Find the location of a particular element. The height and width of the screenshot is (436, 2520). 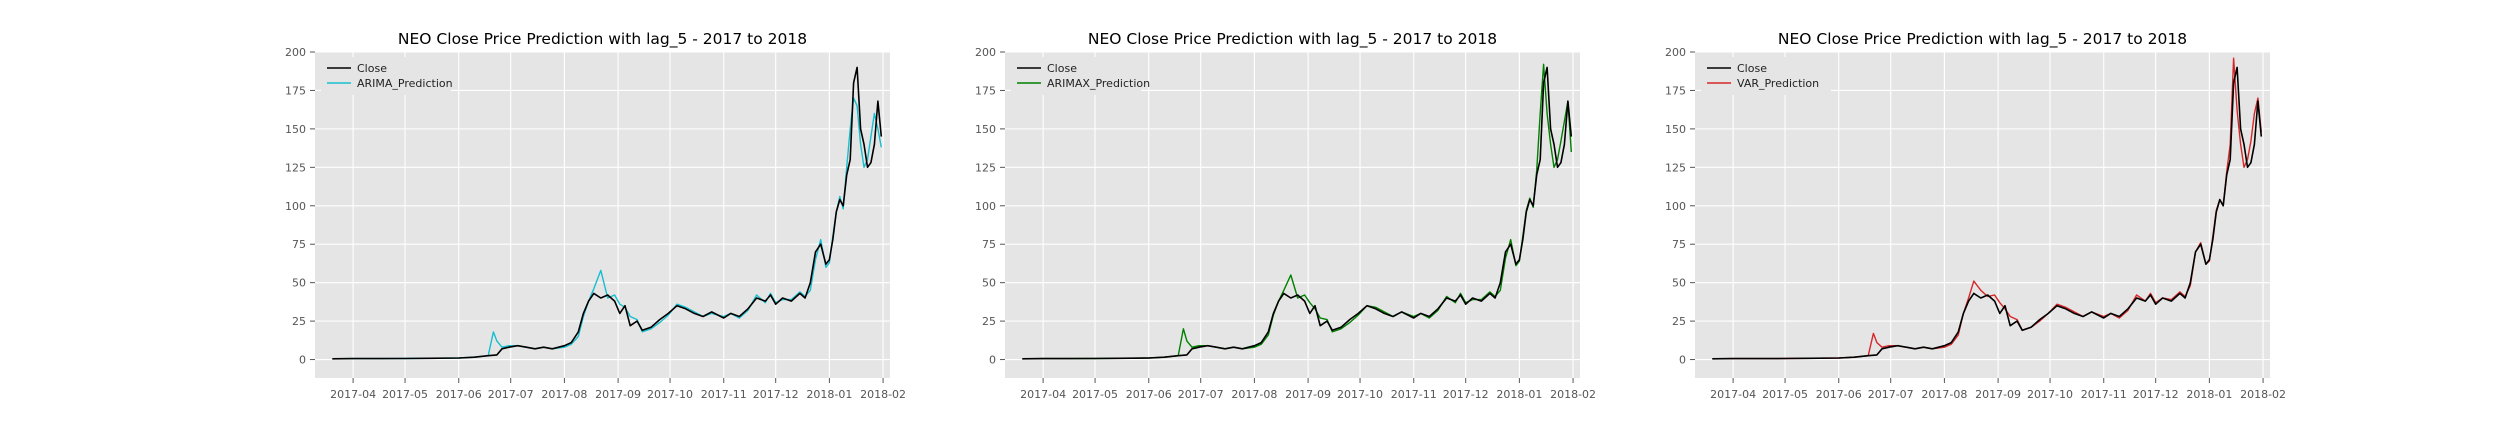

legend: Close VAR_Prediction is located at coordinates (1766, 76).